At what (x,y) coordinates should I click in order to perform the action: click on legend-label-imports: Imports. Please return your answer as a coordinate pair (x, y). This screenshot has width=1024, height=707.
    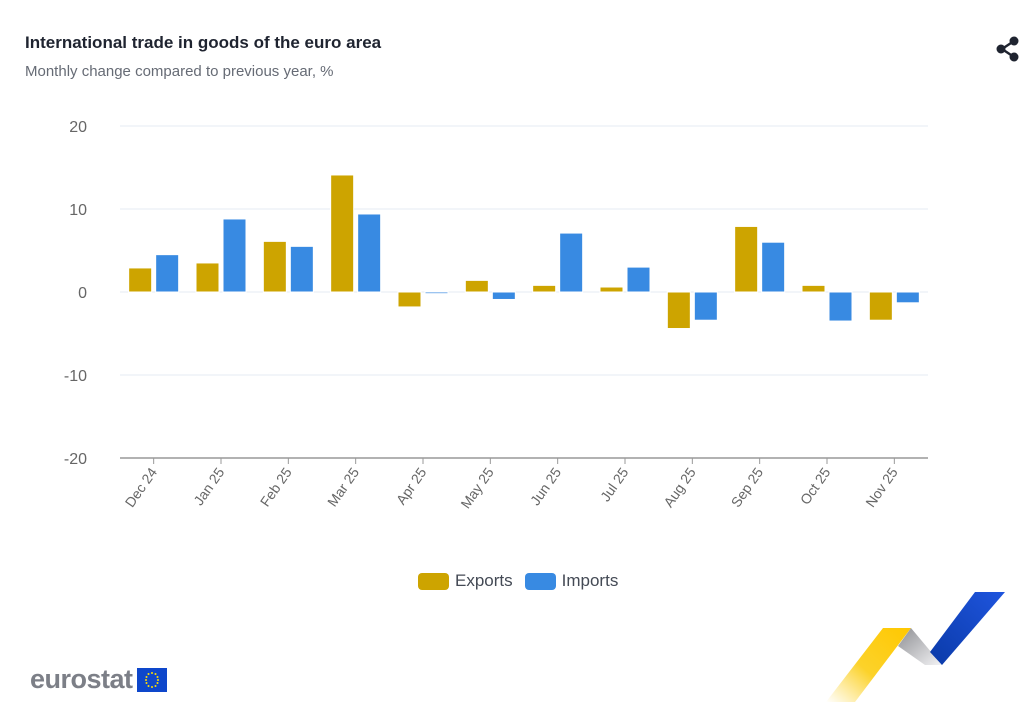
    Looking at the image, I should click on (590, 580).